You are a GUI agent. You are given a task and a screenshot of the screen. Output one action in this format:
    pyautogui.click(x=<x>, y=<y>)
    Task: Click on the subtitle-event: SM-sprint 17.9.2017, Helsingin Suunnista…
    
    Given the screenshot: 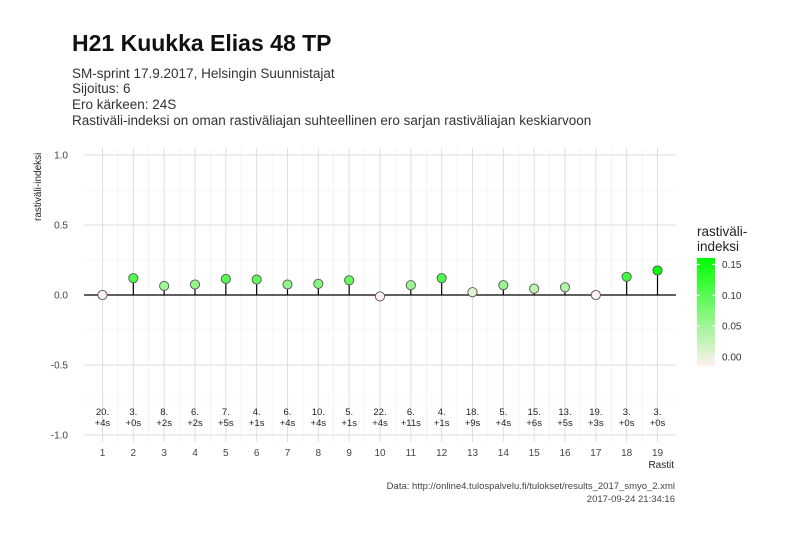 What is the action you would take?
    pyautogui.click(x=203, y=73)
    